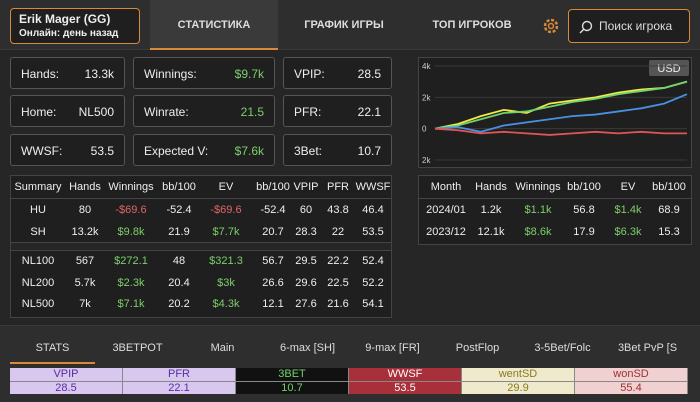 Image resolution: width=700 pixels, height=402 pixels. I want to click on table-cell: 21.6, so click(338, 304).